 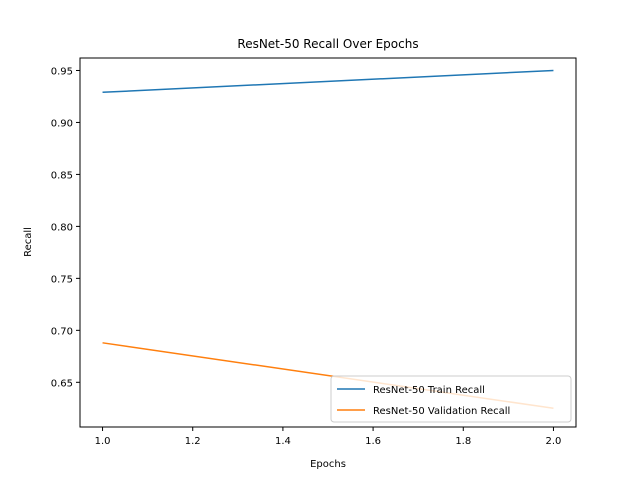 What do you see at coordinates (62, 331) in the screenshot?
I see `y-tick-label: 0.70` at bounding box center [62, 331].